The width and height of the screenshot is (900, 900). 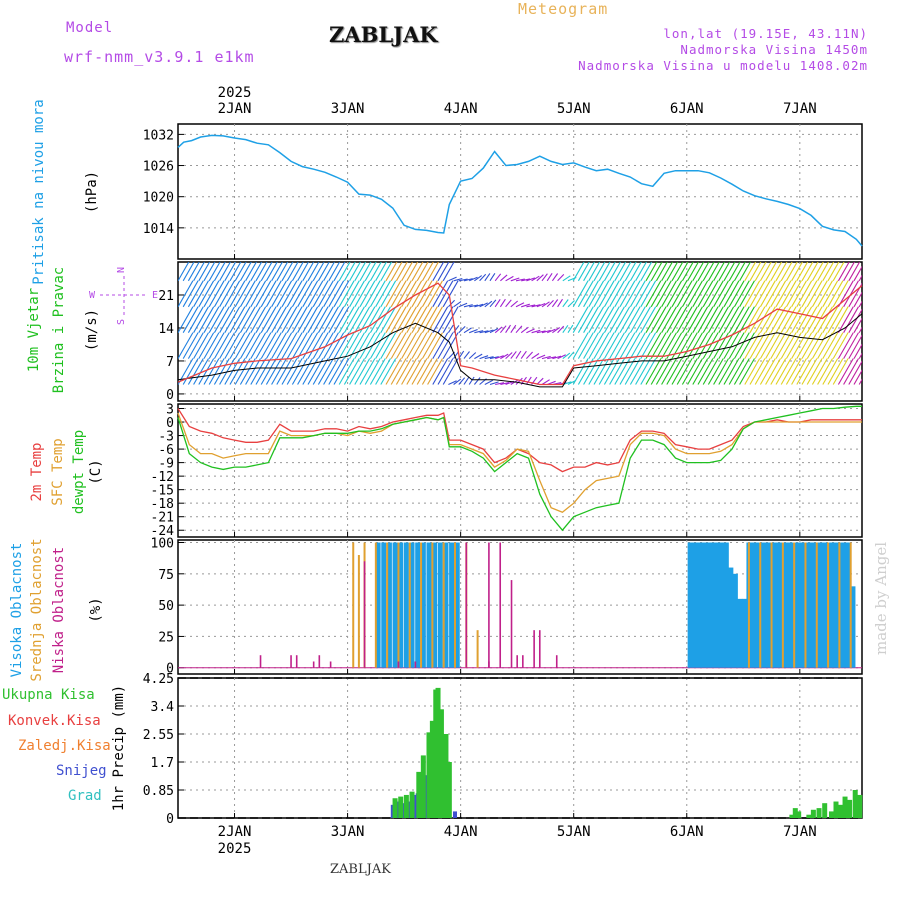 I want to click on footer-station: ZABLJAK, so click(x=360, y=869).